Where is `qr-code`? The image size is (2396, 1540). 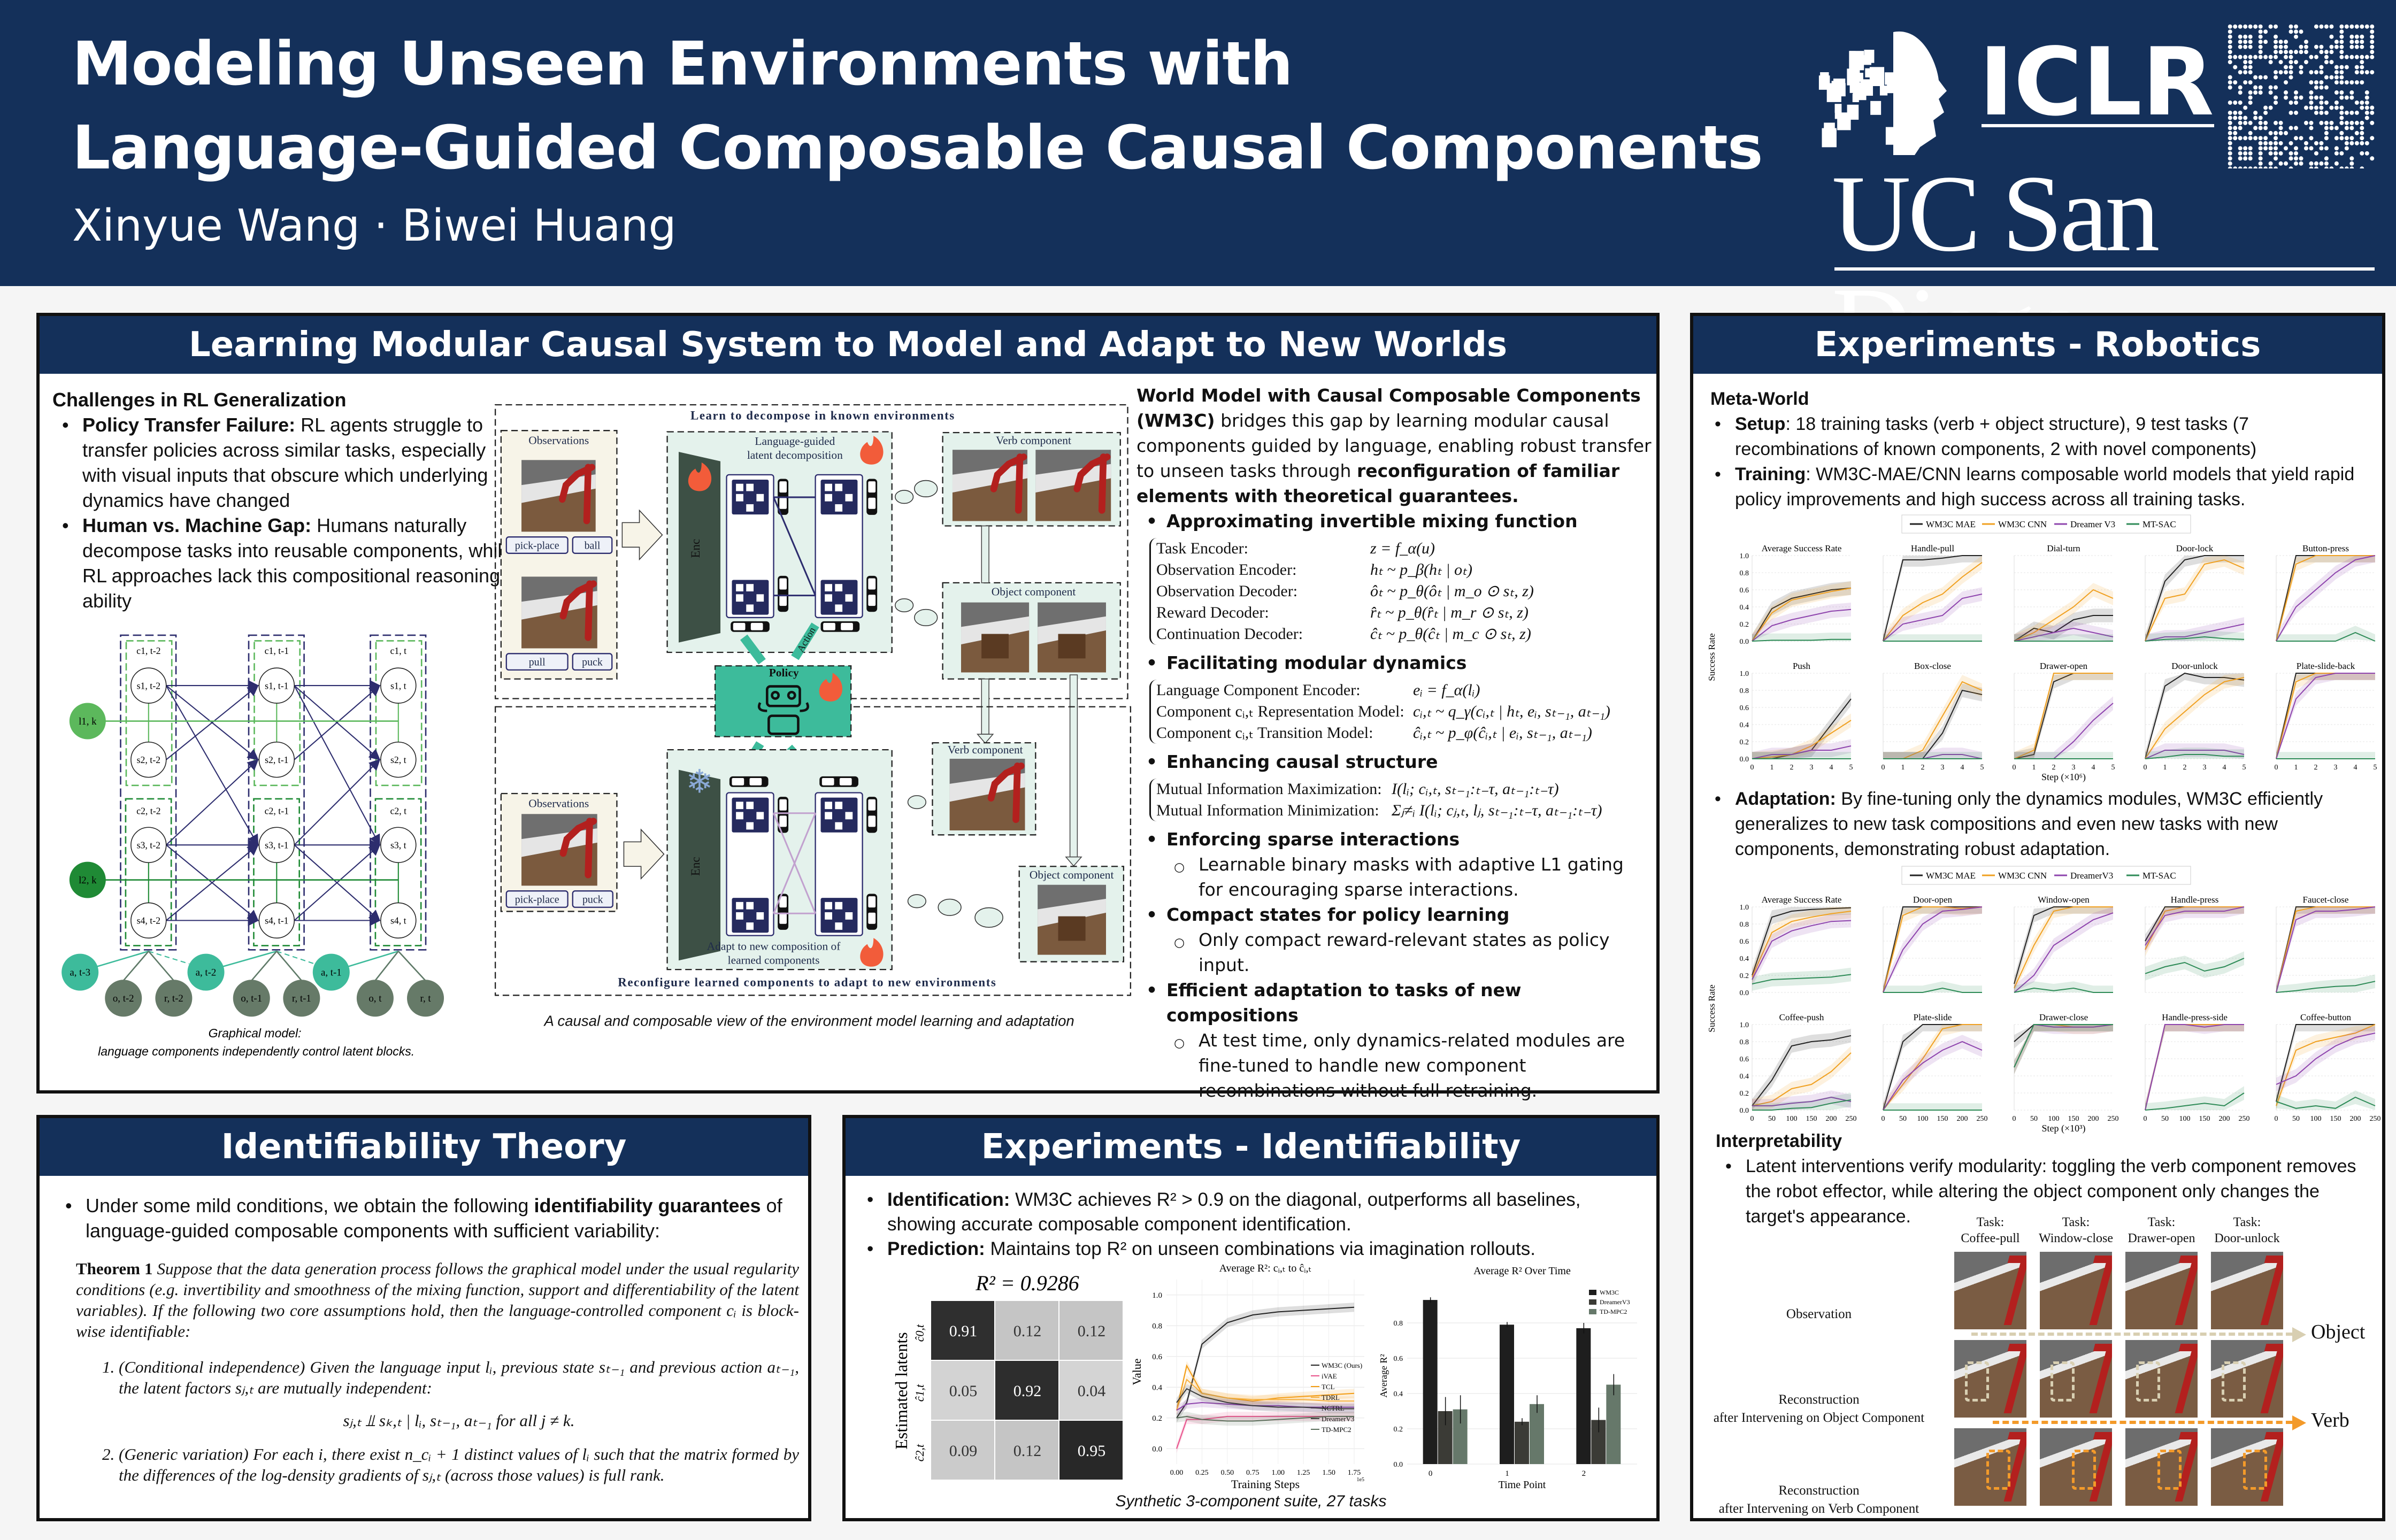
qr-code is located at coordinates (2301, 96).